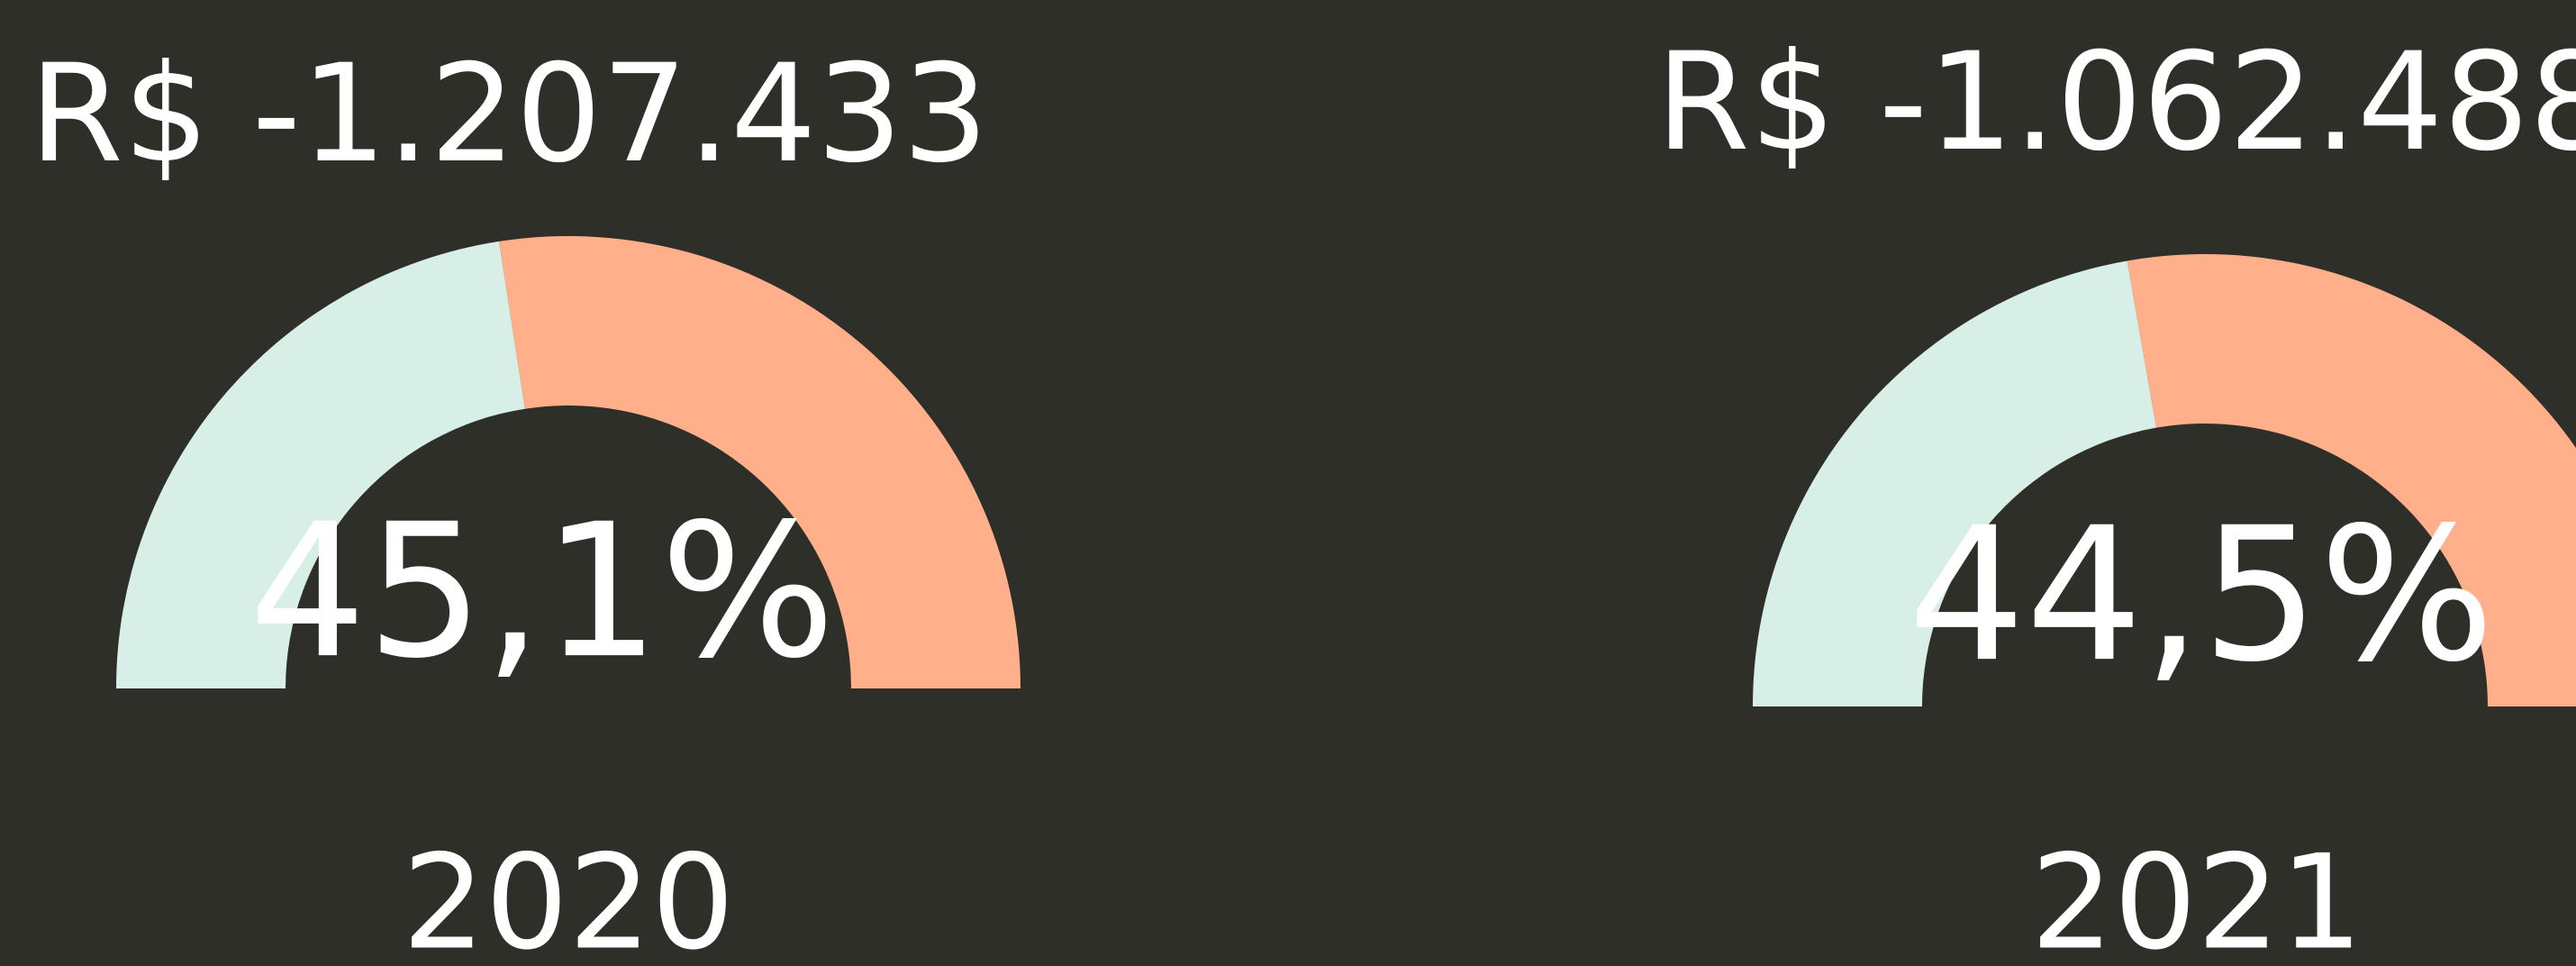  What do you see at coordinates (2116, 102) in the screenshot?
I see `gauge-title: R$ -1.062.488` at bounding box center [2116, 102].